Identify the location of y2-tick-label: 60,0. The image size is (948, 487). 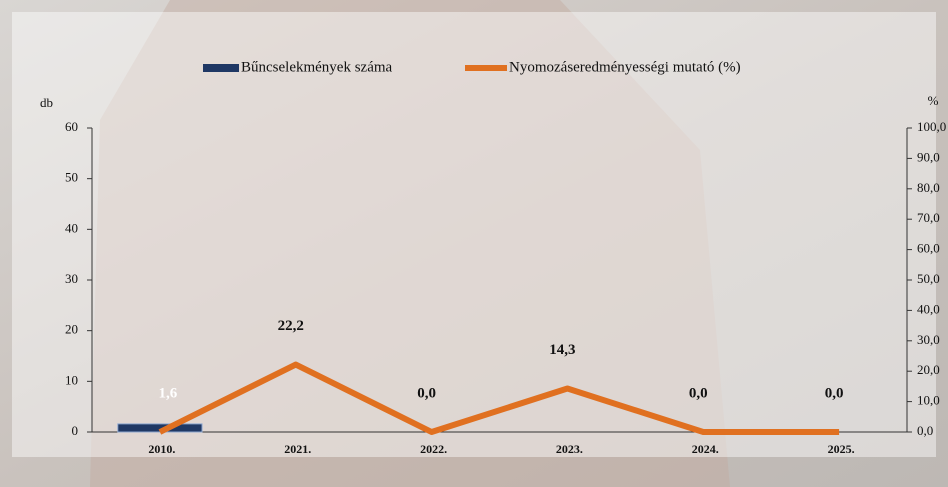
(928, 248).